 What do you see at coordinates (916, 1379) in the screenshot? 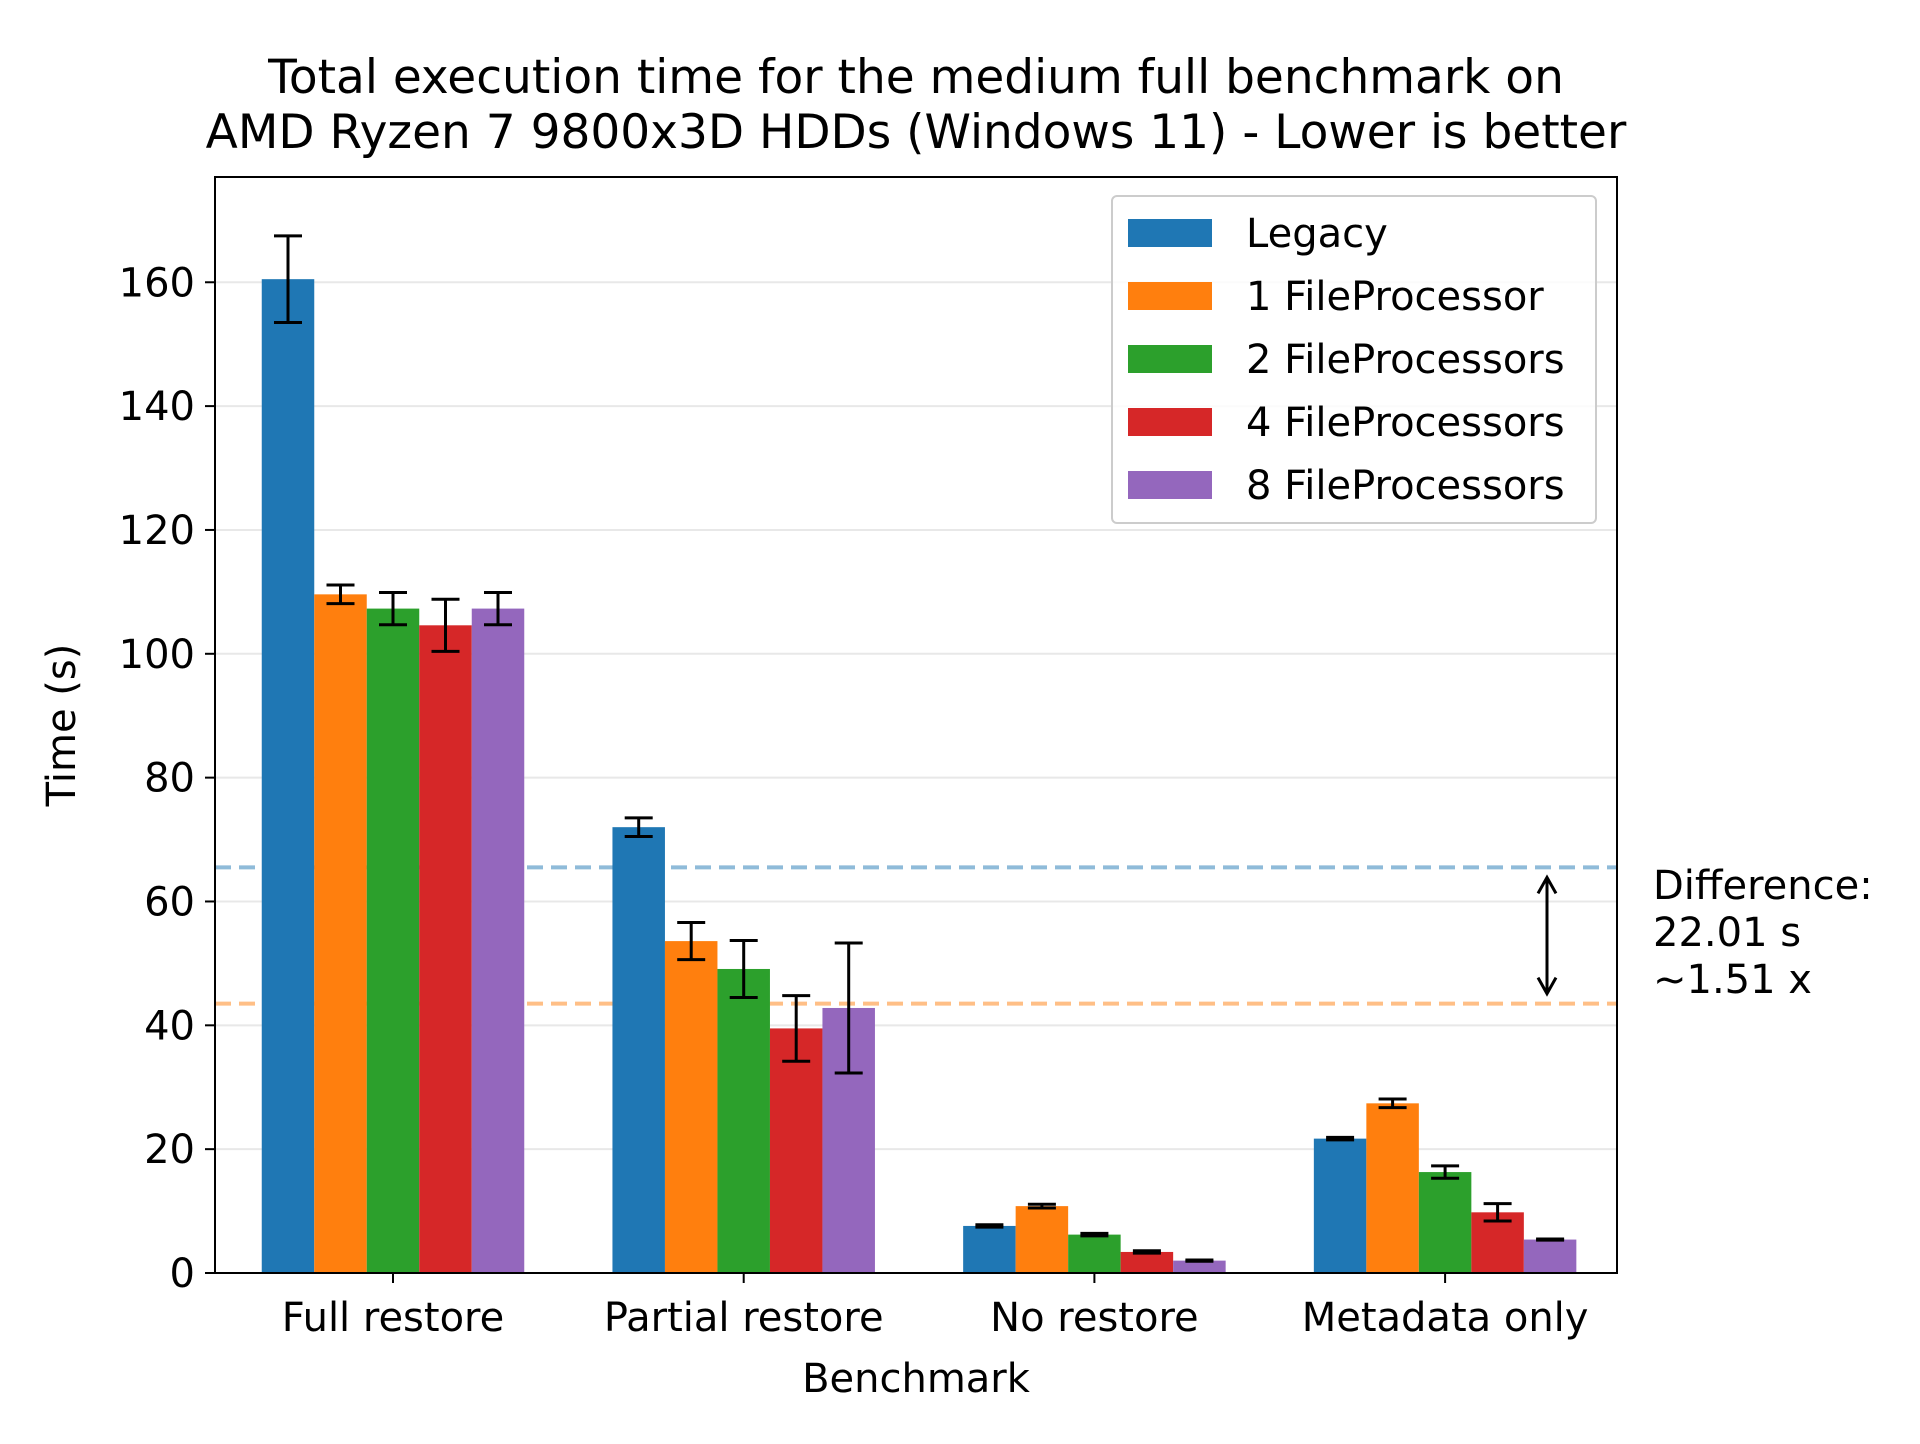
I see `x-axis-label: Benchmark` at bounding box center [916, 1379].